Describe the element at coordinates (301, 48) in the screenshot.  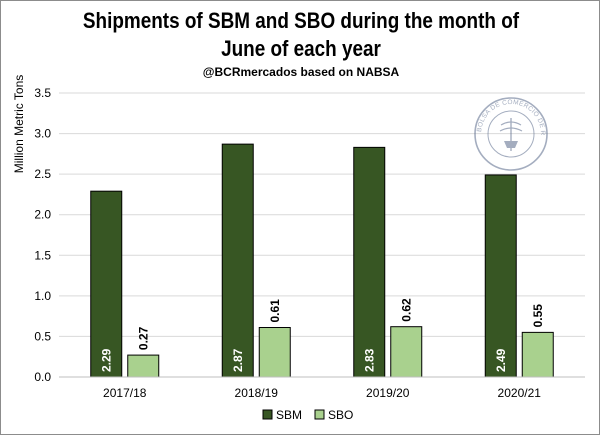
I see `chart-title-line-2: June of each year` at that location.